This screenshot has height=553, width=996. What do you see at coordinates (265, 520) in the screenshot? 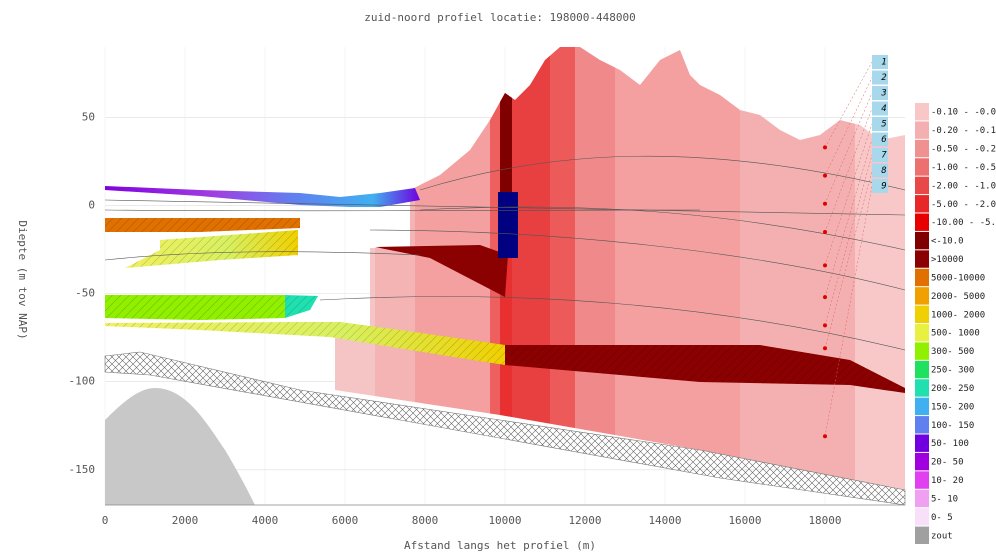
I see `x-tick-label: 4000` at bounding box center [265, 520].